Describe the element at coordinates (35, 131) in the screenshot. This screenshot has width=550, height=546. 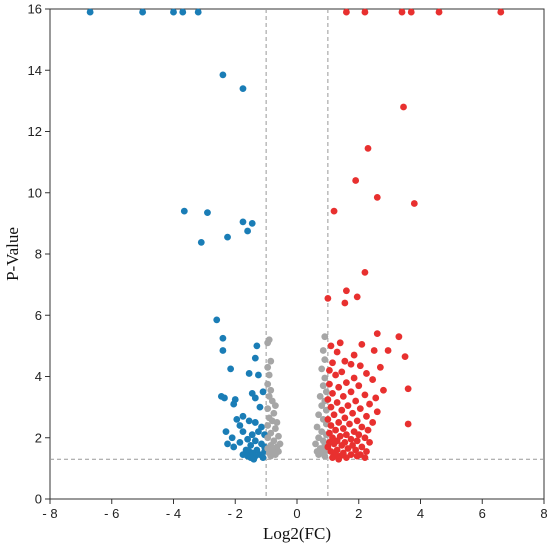
I see `y-tick-label: 12` at that location.